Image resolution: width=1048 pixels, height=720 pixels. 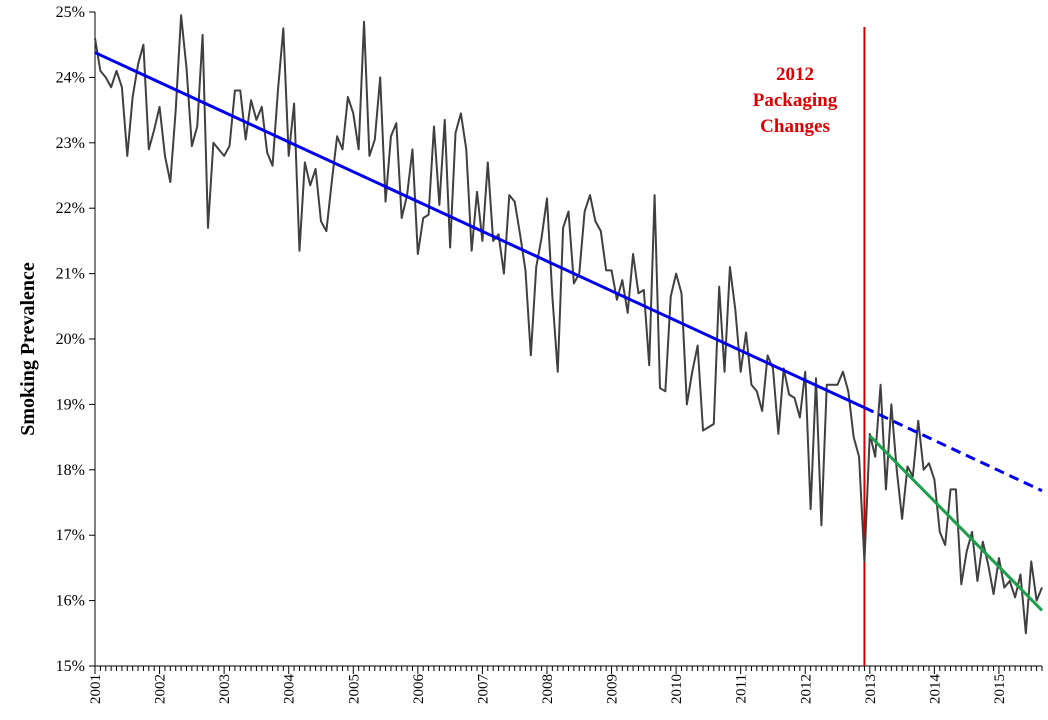 What do you see at coordinates (70, 470) in the screenshot?
I see `y-tick-label: 18%` at bounding box center [70, 470].